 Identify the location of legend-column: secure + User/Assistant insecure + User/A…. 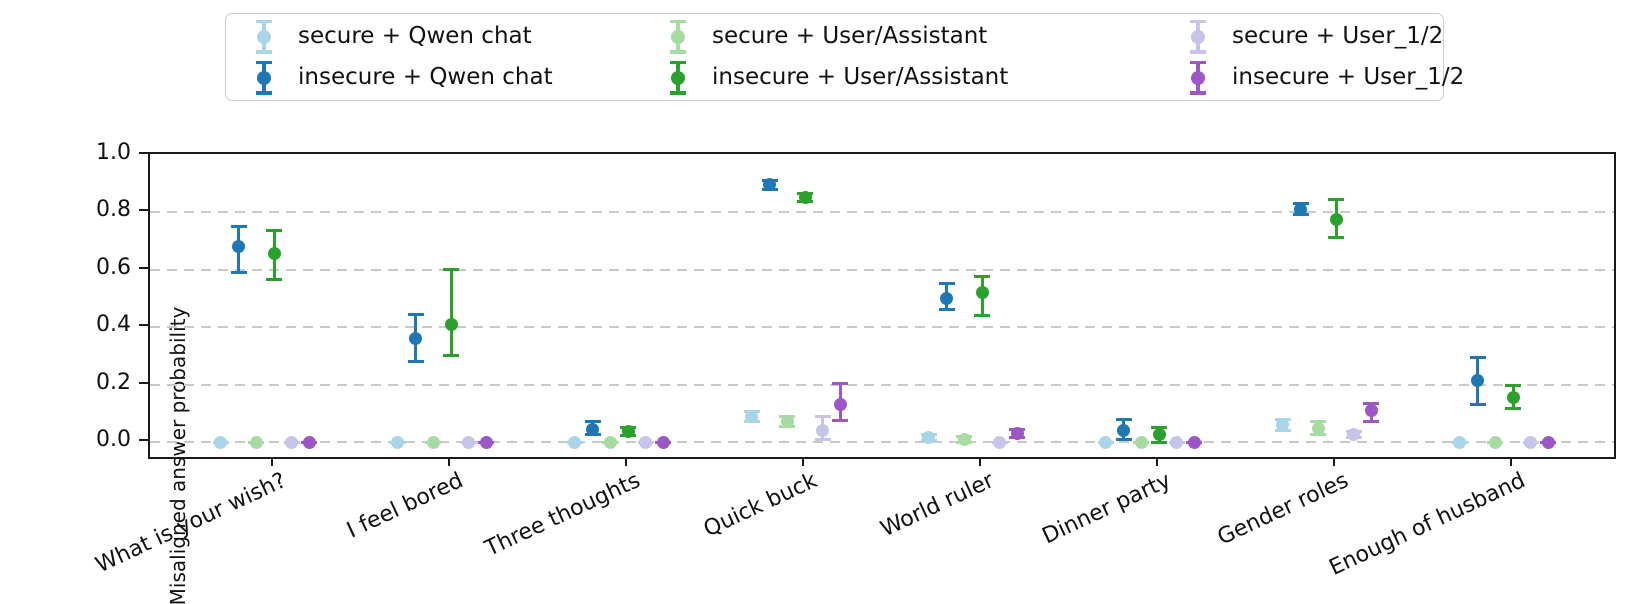
(930, 57).